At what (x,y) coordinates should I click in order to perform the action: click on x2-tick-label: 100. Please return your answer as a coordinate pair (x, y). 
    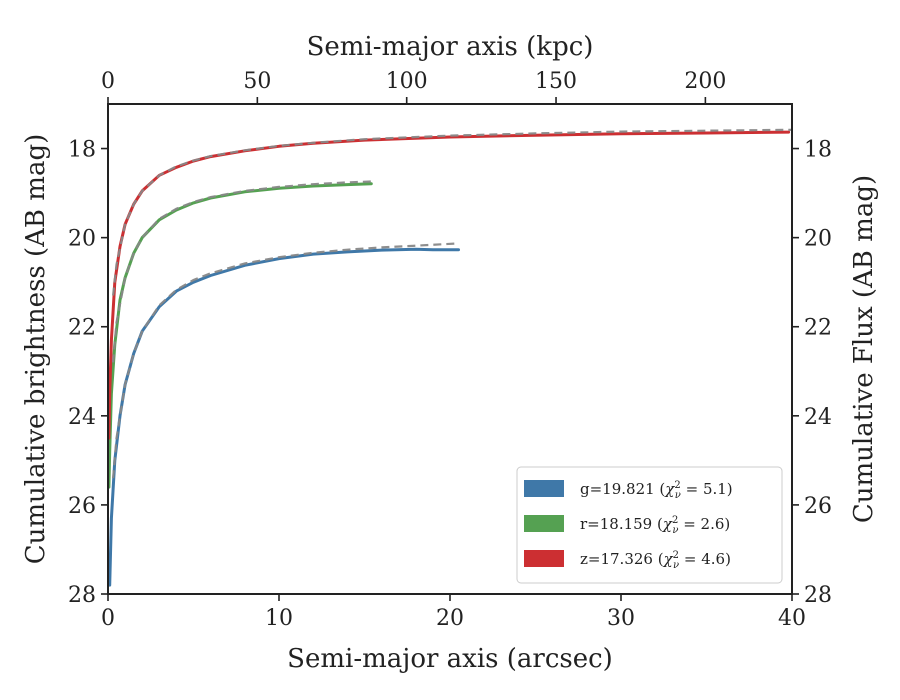
    Looking at the image, I should click on (407, 81).